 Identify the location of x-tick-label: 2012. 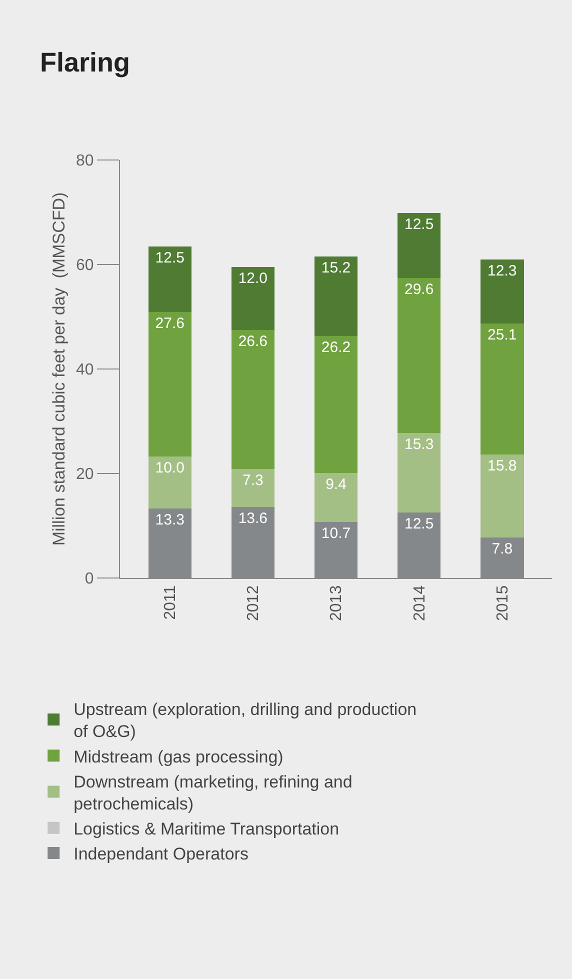
(253, 603).